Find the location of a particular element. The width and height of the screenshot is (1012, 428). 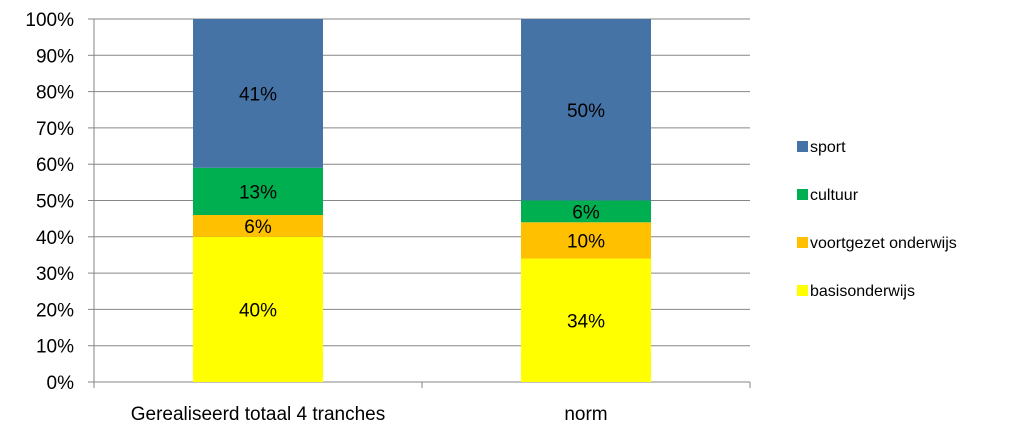

data-label: 40% is located at coordinates (258, 310).